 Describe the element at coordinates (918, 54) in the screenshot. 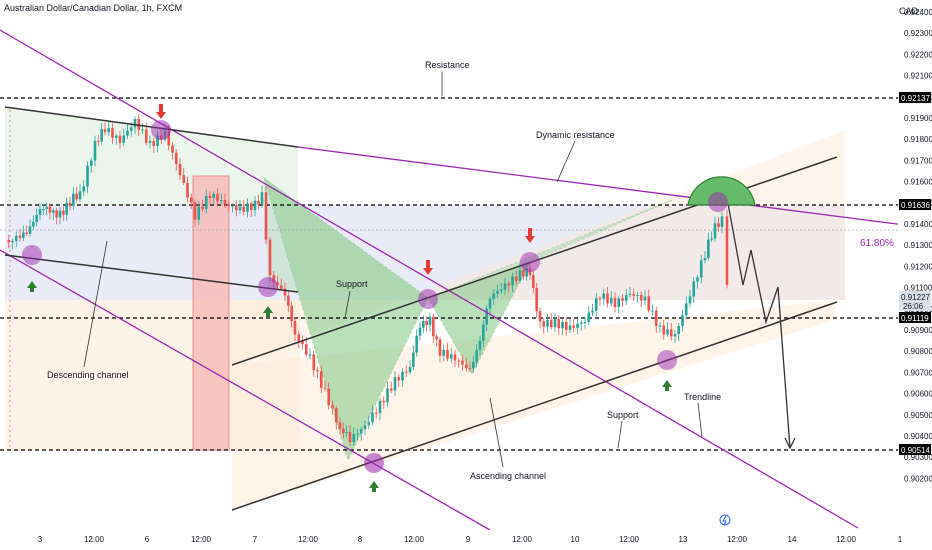

I see `price-tick-label: 0.92200` at that location.